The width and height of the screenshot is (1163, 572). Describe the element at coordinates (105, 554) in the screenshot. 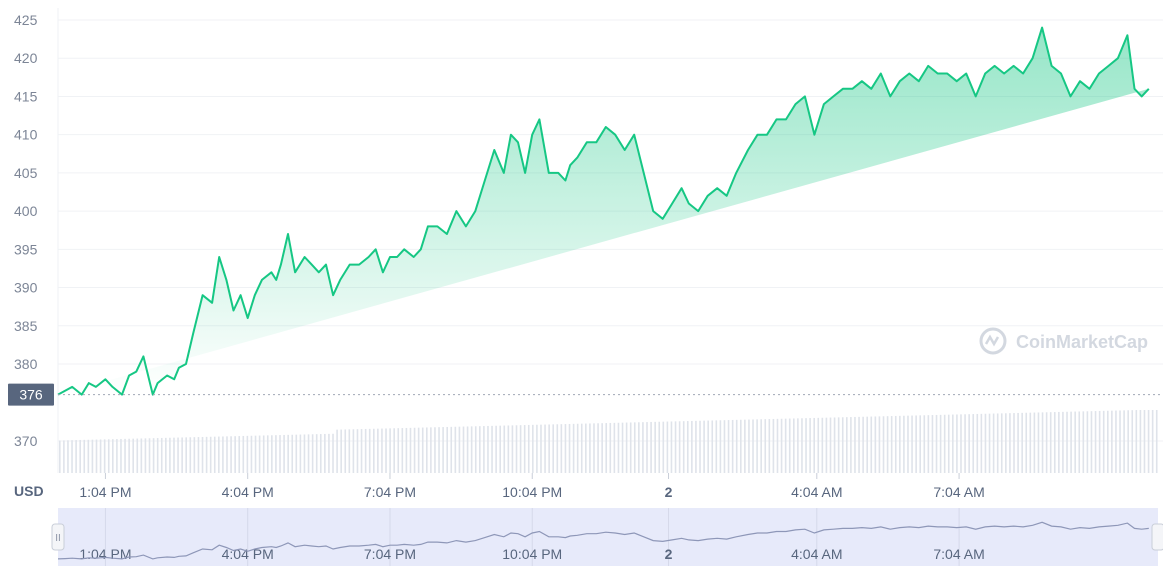

I see `navigator-tick-label: 1:04 PM` at that location.